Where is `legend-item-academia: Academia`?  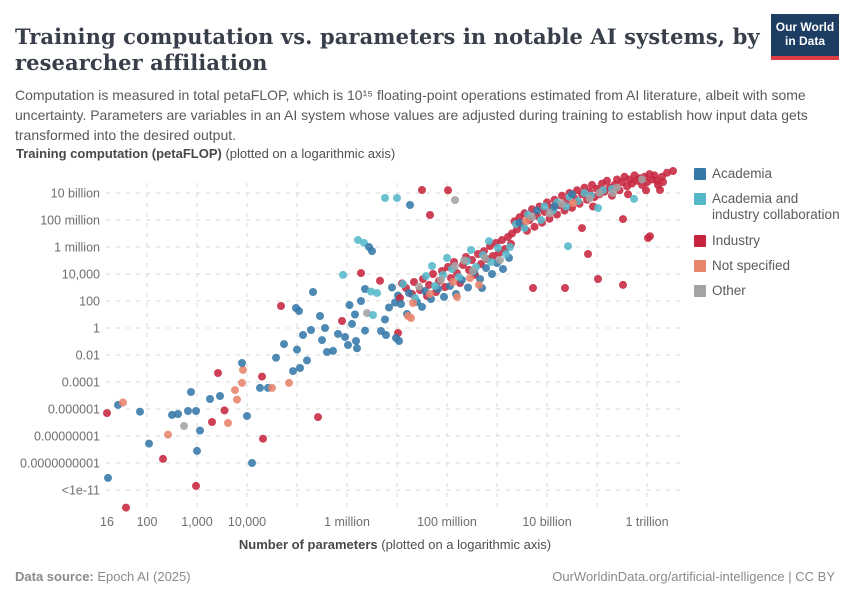
legend-item-academia: Academia is located at coordinates (770, 174).